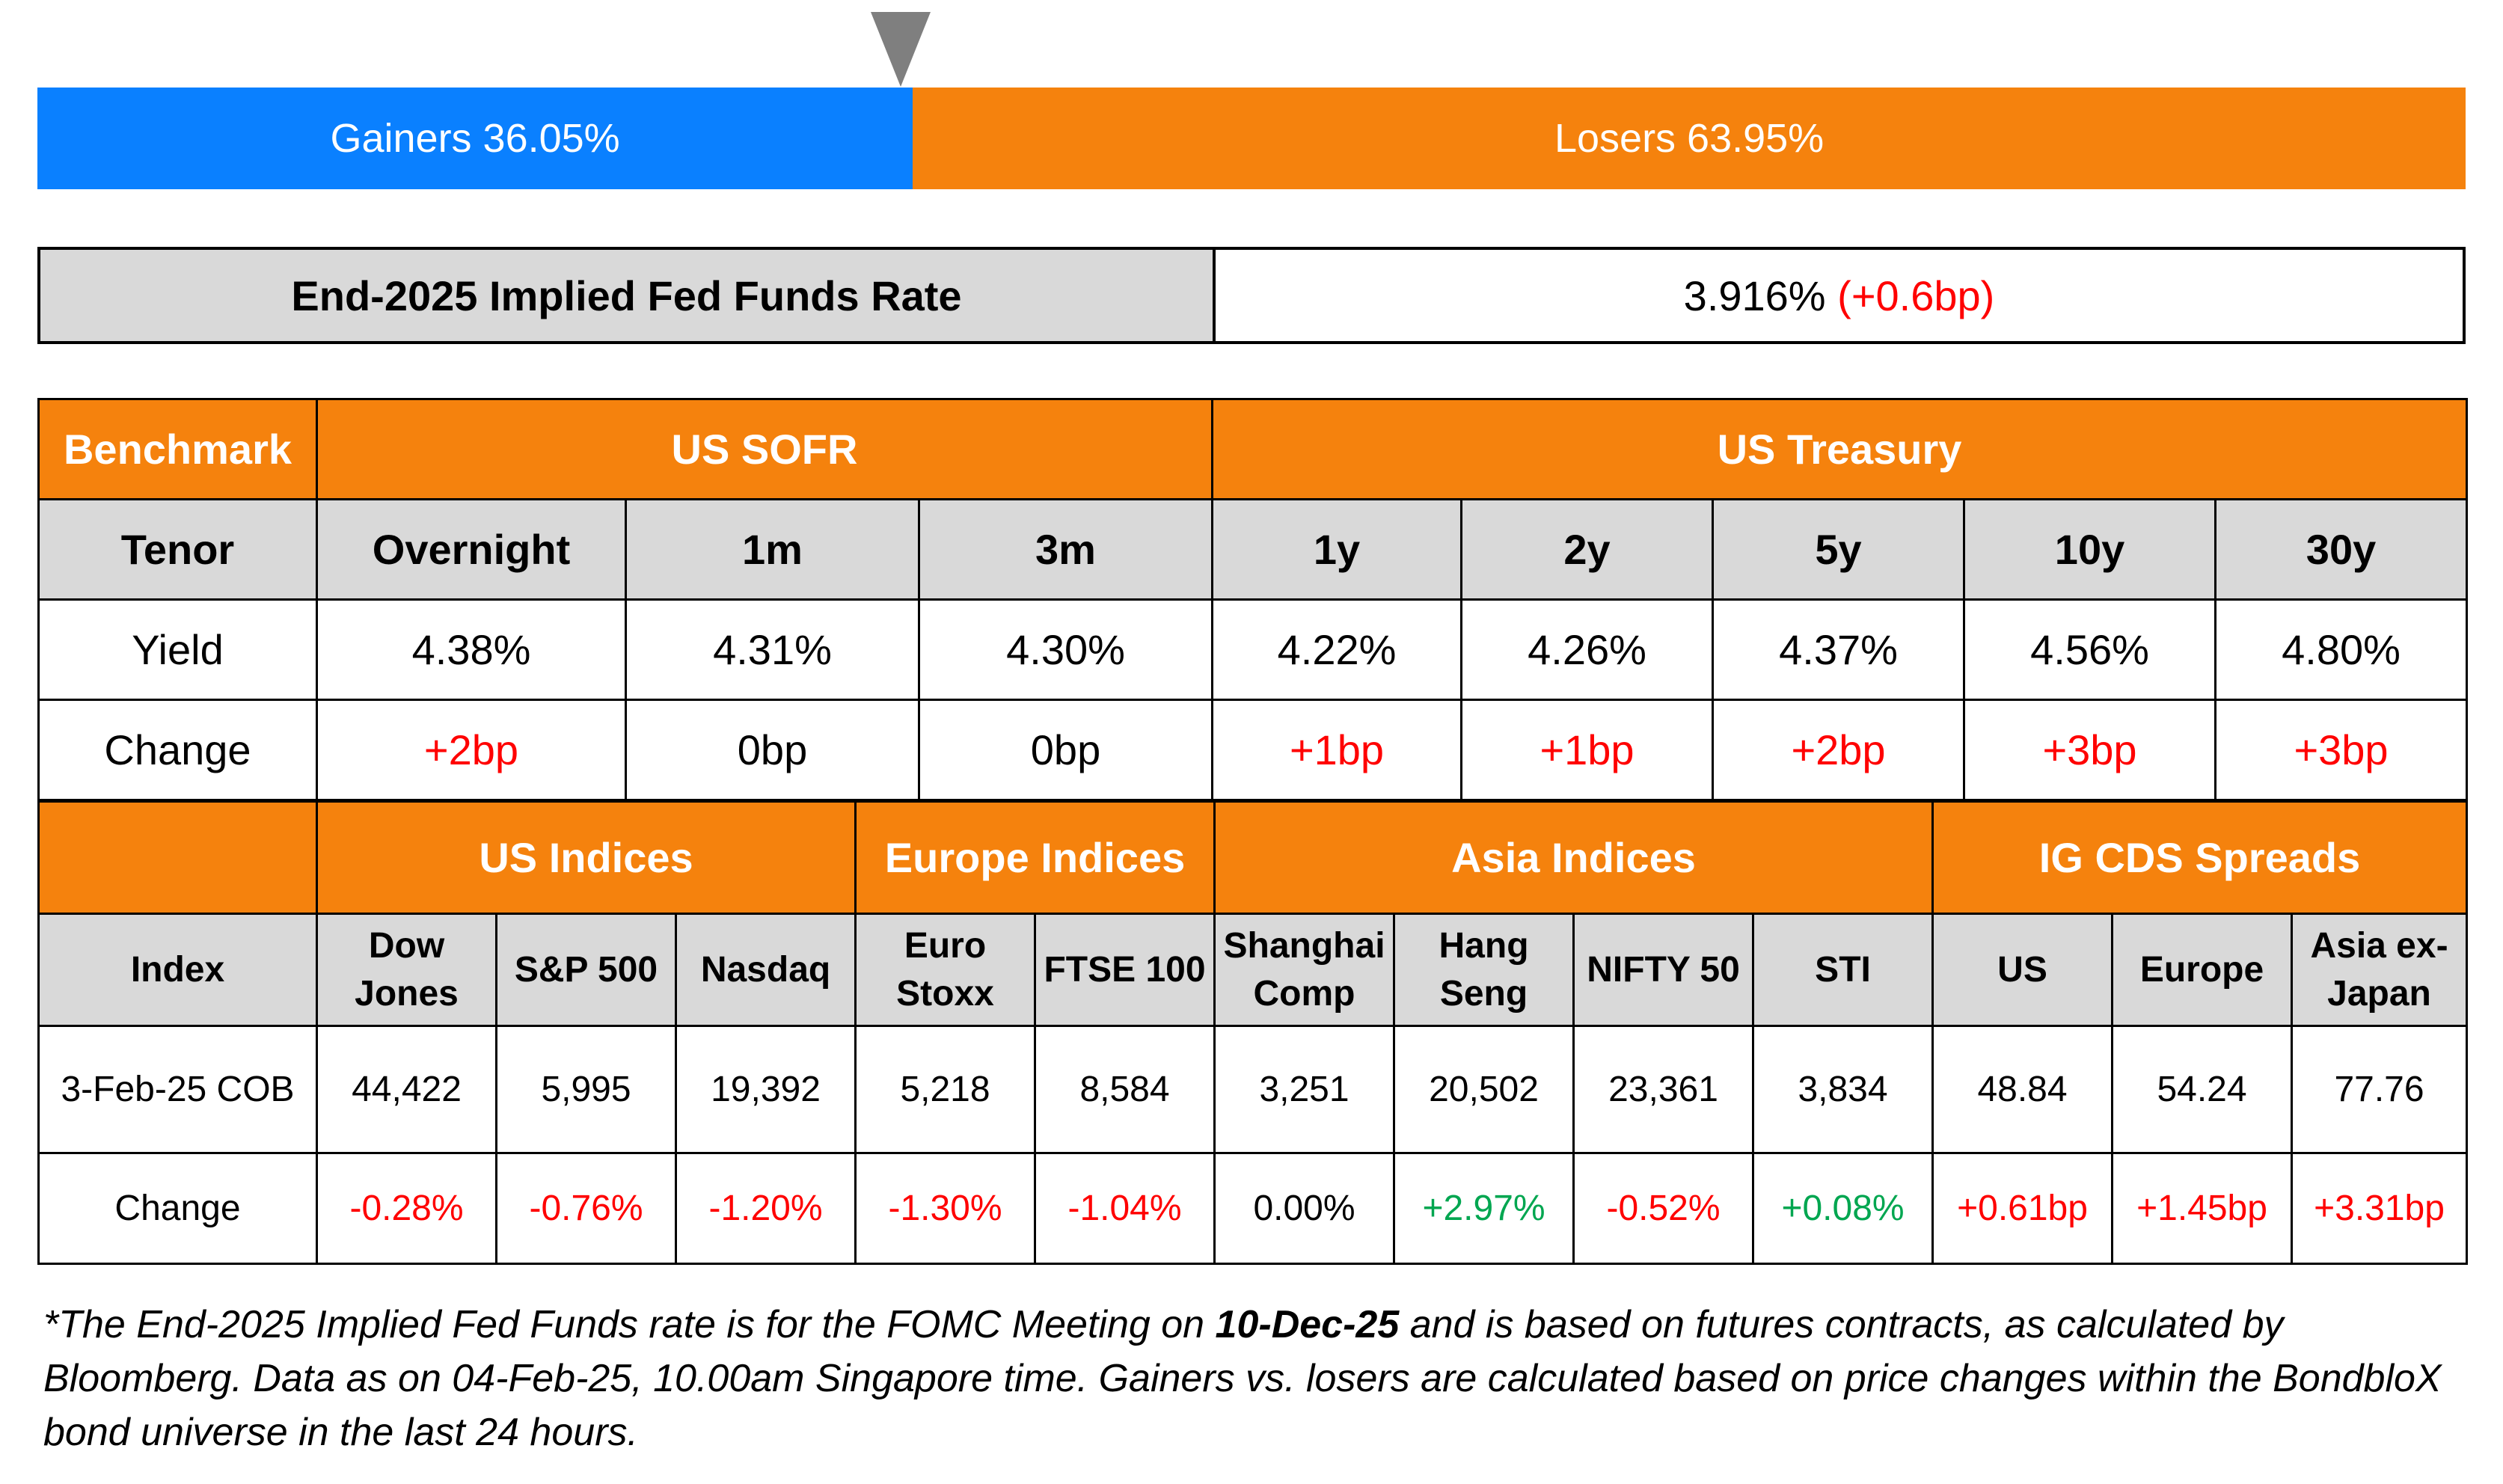 The width and height of the screenshot is (2503, 1484). What do you see at coordinates (1305, 970) in the screenshot?
I see `index-name-cell: Shanghai Comp` at bounding box center [1305, 970].